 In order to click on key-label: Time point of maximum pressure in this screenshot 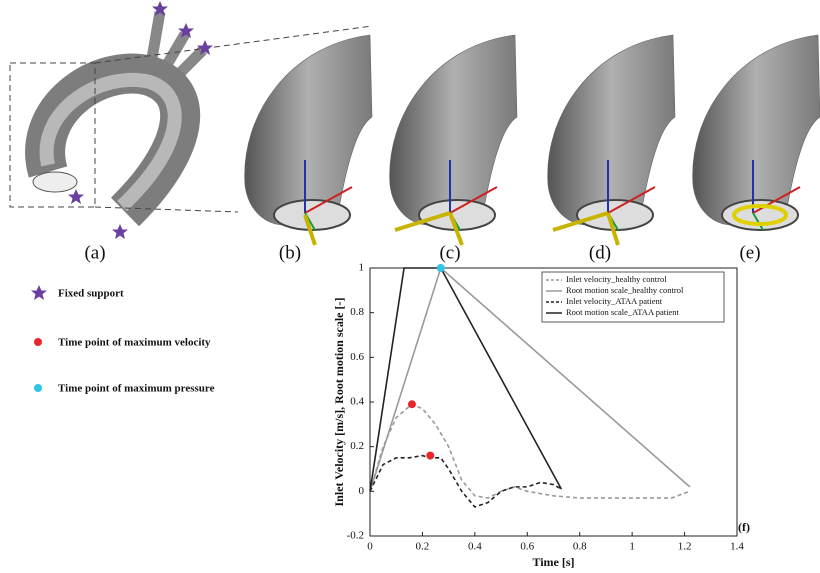, I will do `click(136, 389)`.